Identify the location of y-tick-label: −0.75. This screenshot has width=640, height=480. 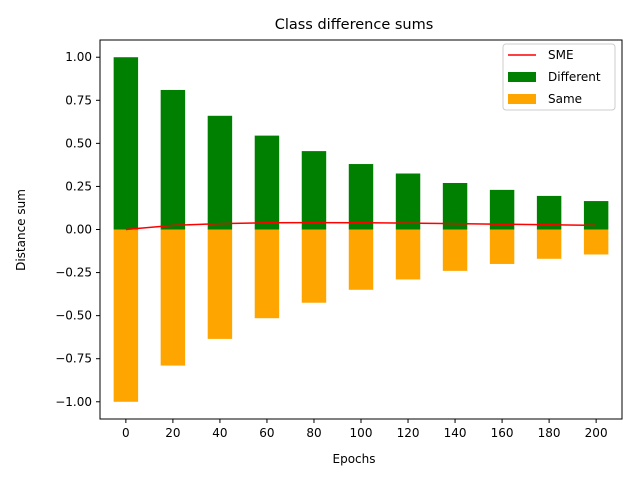
(73, 359).